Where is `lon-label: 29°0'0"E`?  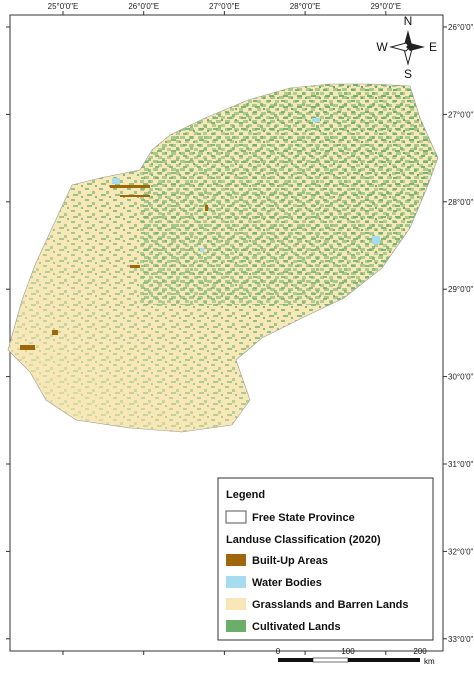
lon-label: 29°0'0"E is located at coordinates (385, 6).